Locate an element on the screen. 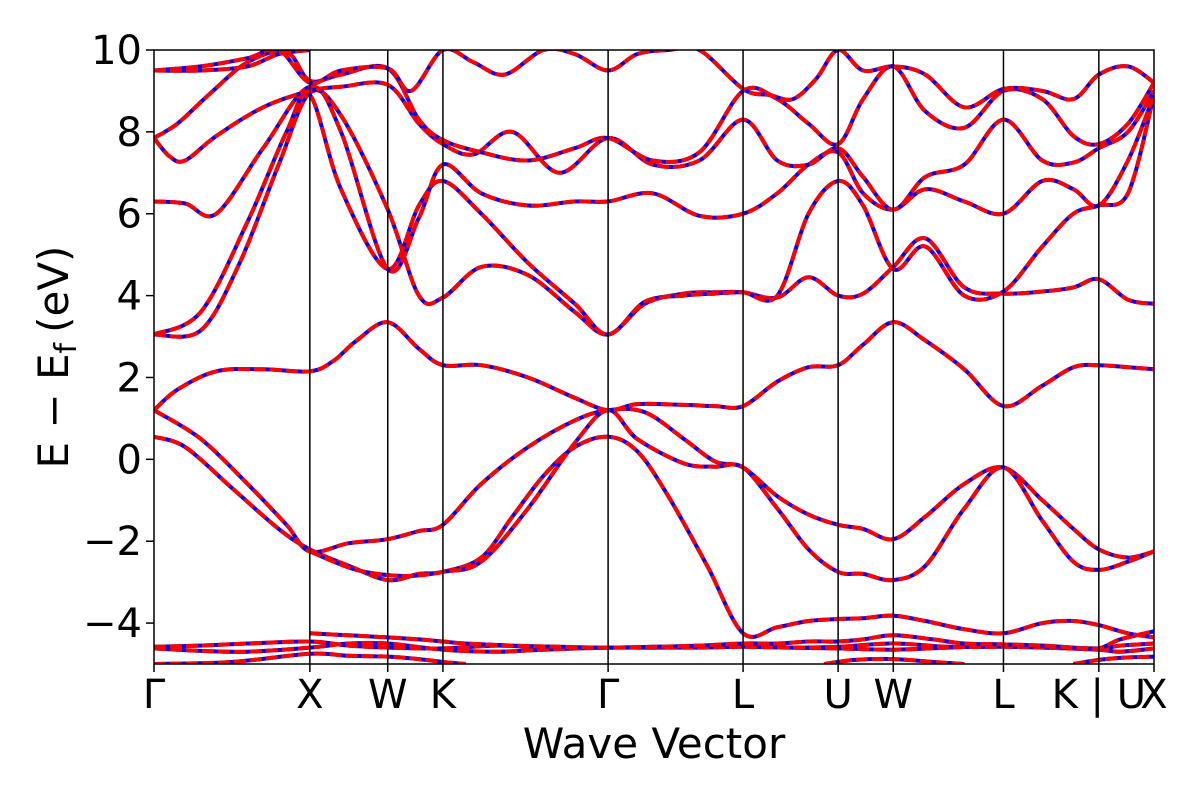 This screenshot has width=1200, height=800. y-tick-label: 6 is located at coordinates (129, 215).